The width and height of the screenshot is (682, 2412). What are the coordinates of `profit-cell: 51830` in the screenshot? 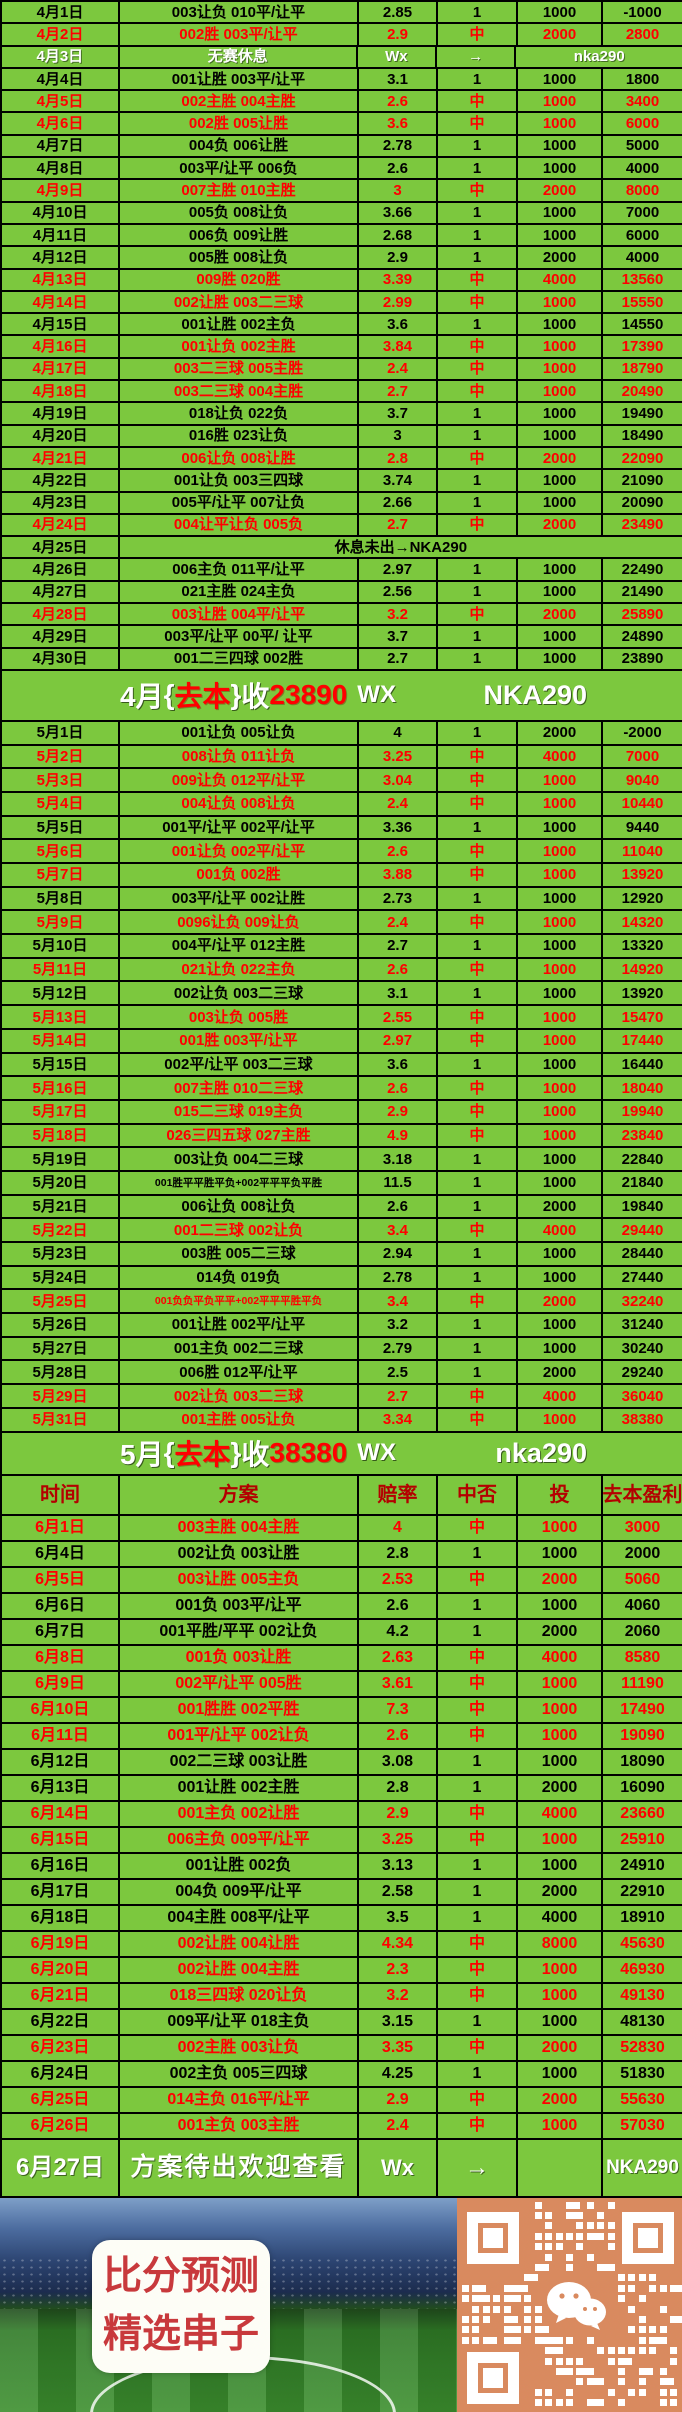 It's located at (642, 2073).